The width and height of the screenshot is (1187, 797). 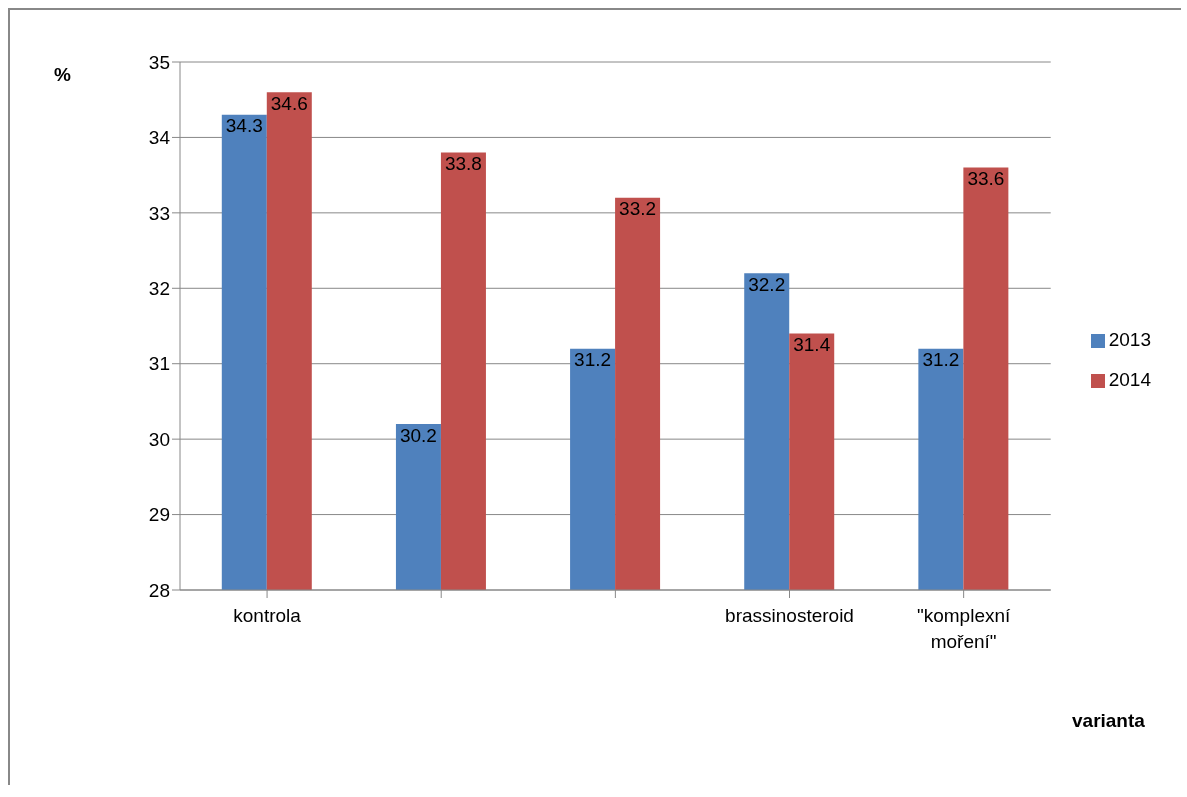 What do you see at coordinates (463, 163) in the screenshot?
I see `data-label: 33.8` at bounding box center [463, 163].